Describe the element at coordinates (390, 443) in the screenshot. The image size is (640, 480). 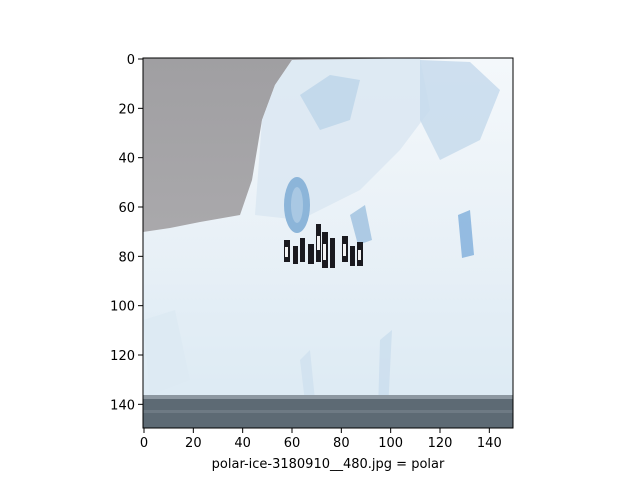
I see `x-tick-label: 100` at that location.